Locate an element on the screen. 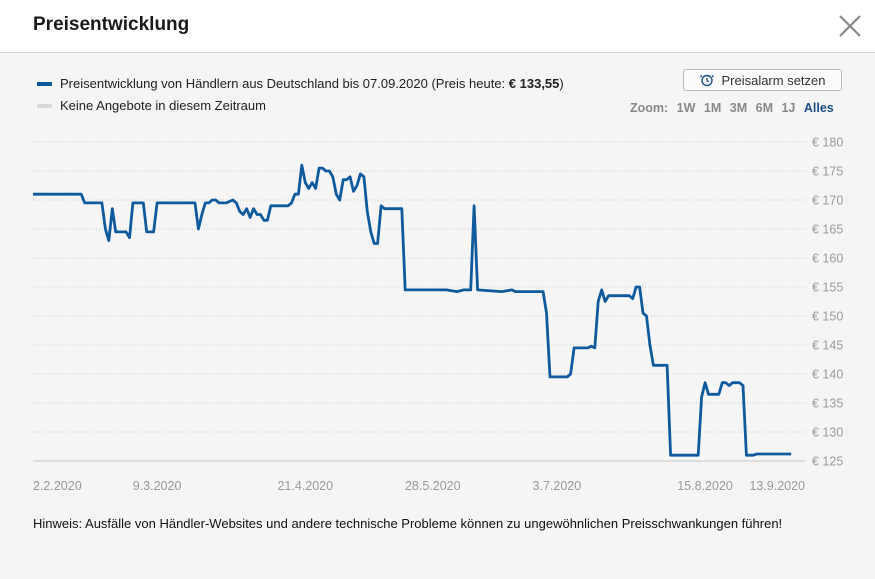  zoom-option-6m: 6M is located at coordinates (764, 108).